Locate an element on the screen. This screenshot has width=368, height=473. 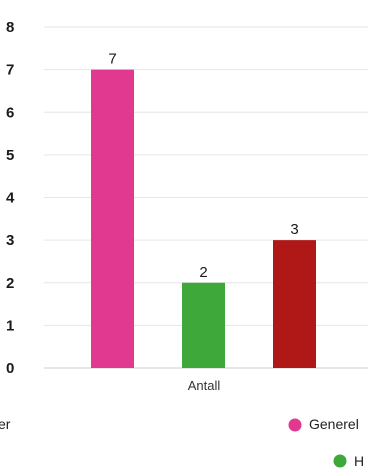
y-tick-label: 8 is located at coordinates (10, 27).